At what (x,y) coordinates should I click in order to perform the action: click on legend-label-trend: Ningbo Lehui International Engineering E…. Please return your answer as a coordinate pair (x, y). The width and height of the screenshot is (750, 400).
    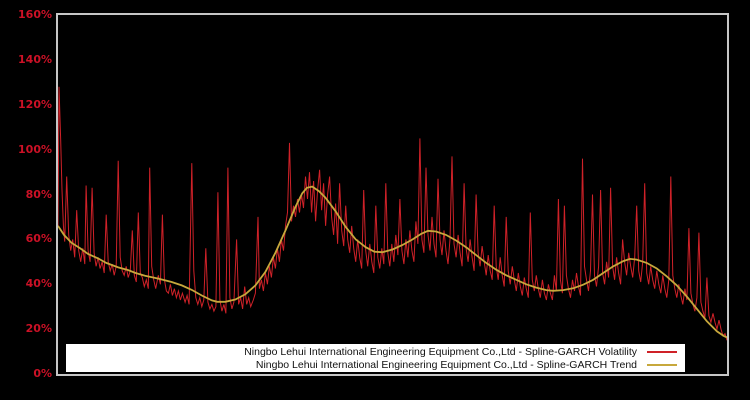
    Looking at the image, I should click on (446, 364).